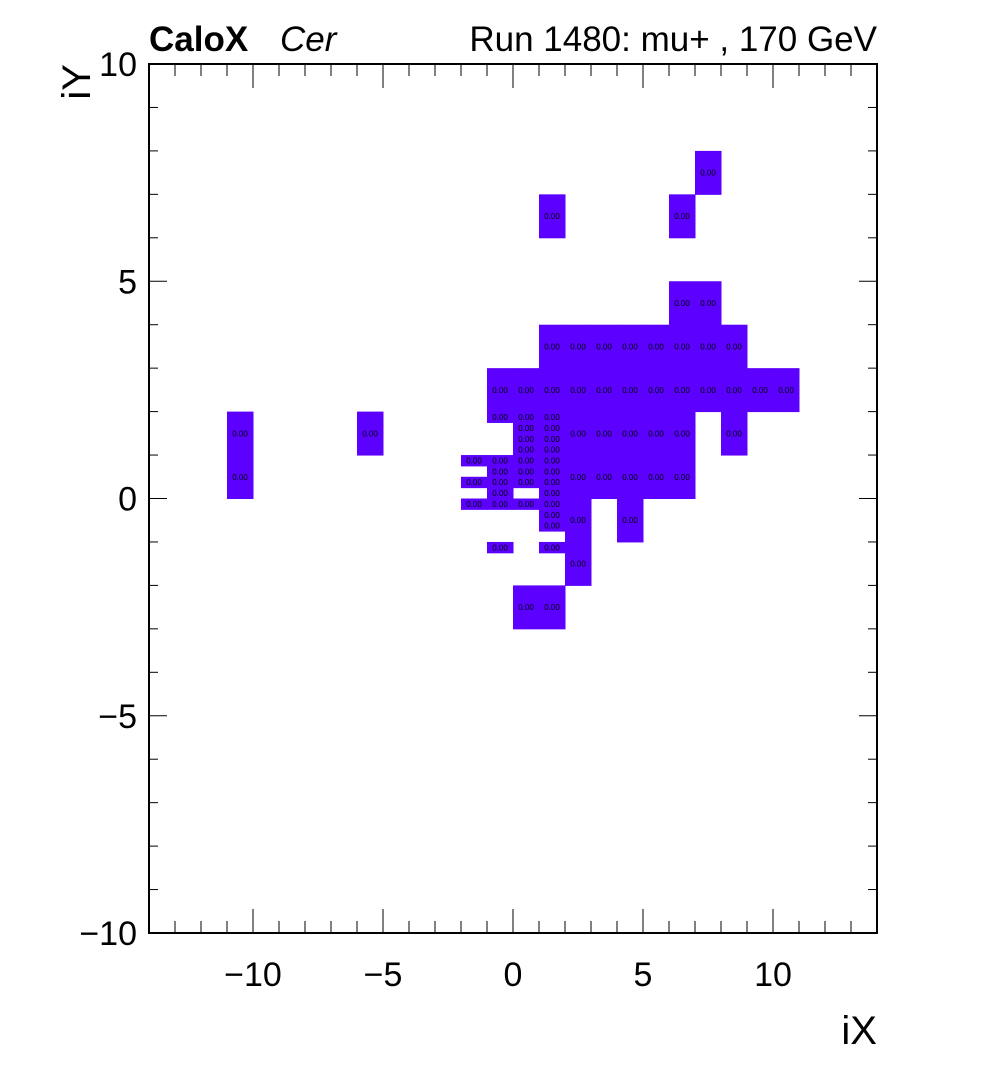 This screenshot has width=996, height=1072. What do you see at coordinates (117, 717) in the screenshot?
I see `y-tick-label: −5` at bounding box center [117, 717].